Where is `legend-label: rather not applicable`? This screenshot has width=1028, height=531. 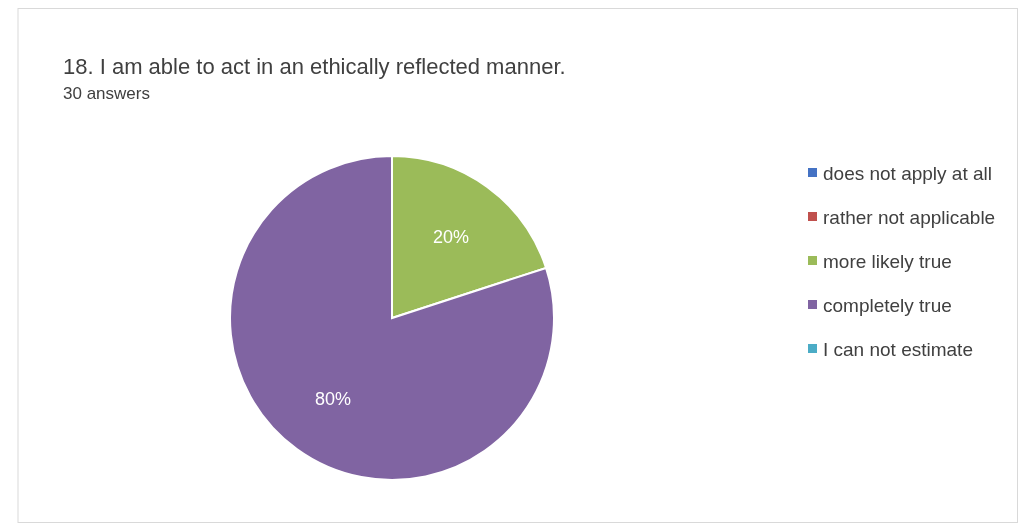 legend-label: rather not applicable is located at coordinates (909, 217).